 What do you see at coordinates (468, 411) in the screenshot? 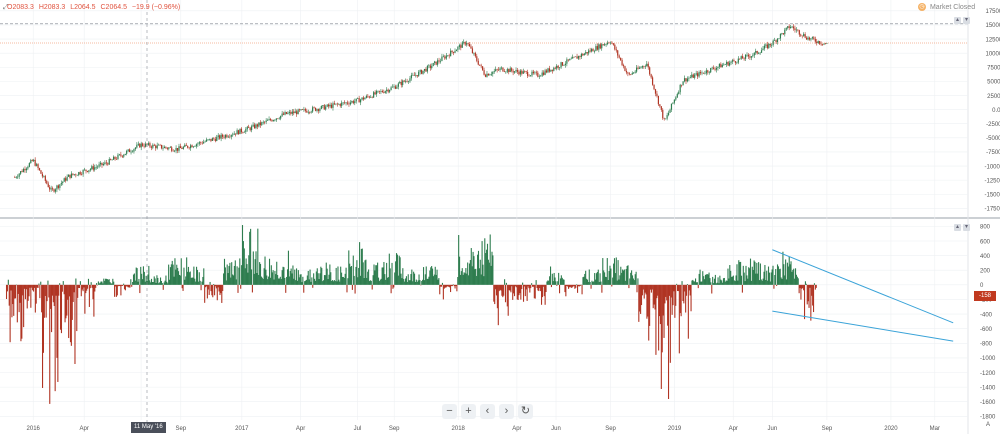
I see `zoom-in-button: +` at bounding box center [468, 411].